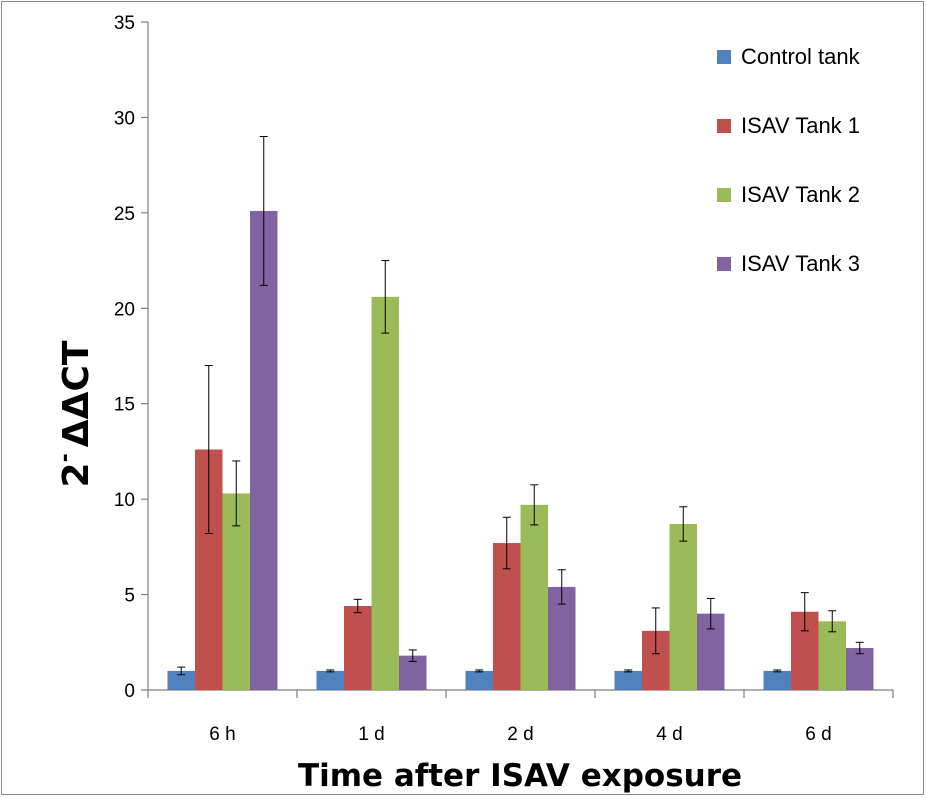 The height and width of the screenshot is (798, 927). Describe the element at coordinates (800, 125) in the screenshot. I see `legend-label: ISAV Tank 1` at that location.